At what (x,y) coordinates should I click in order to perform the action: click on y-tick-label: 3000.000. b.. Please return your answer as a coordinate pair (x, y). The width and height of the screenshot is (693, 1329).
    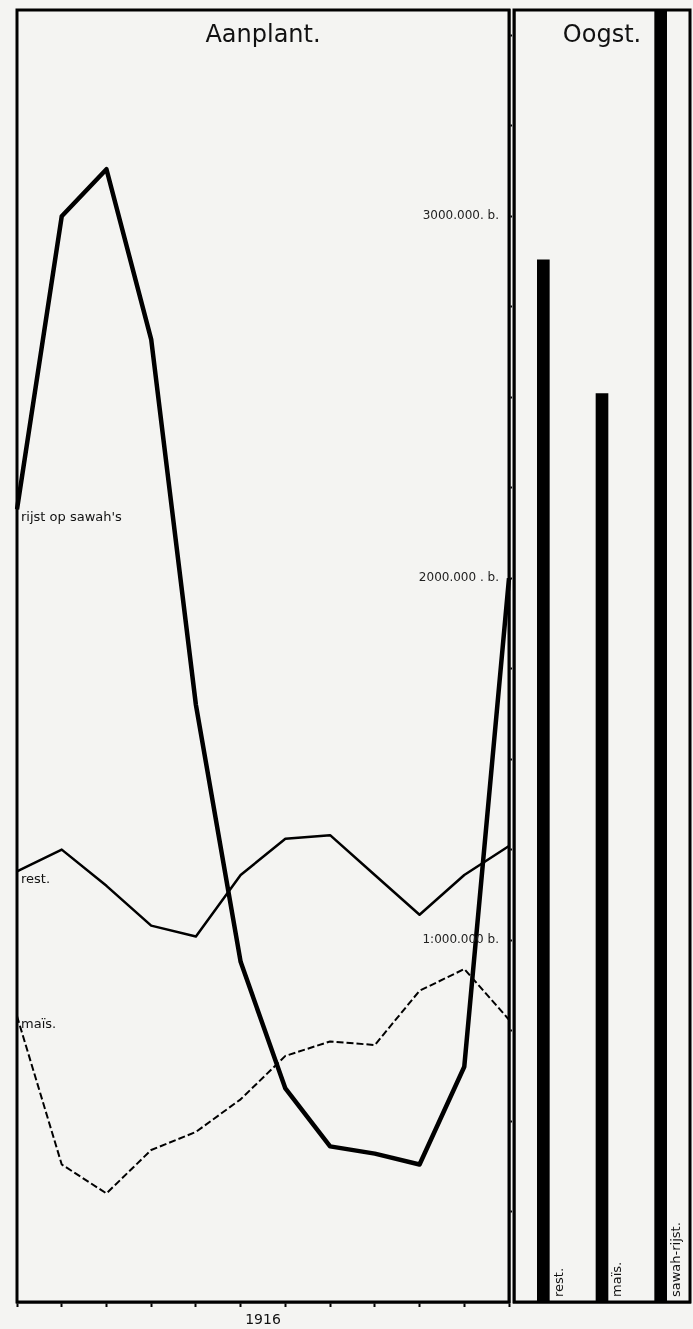
    Looking at the image, I should click on (460, 215).